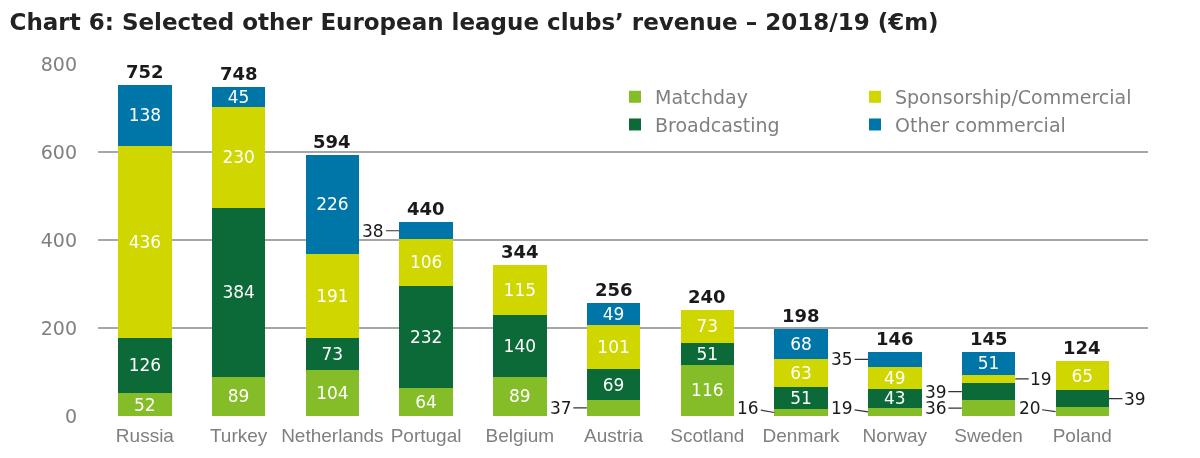 The height and width of the screenshot is (458, 1200). I want to click on data-label: 116, so click(707, 390).